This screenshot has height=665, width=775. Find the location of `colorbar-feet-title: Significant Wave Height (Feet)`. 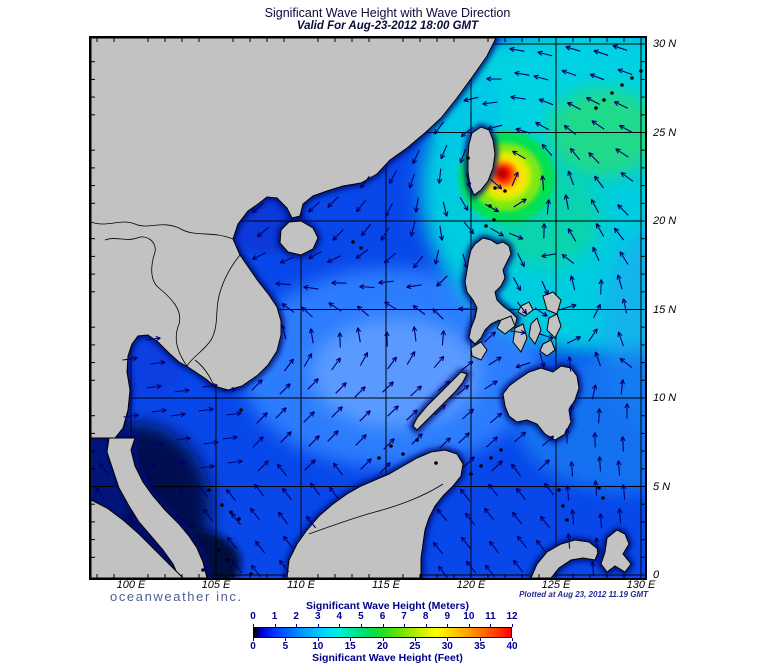

colorbar-feet-title: Significant Wave Height (Feet) is located at coordinates (387, 658).